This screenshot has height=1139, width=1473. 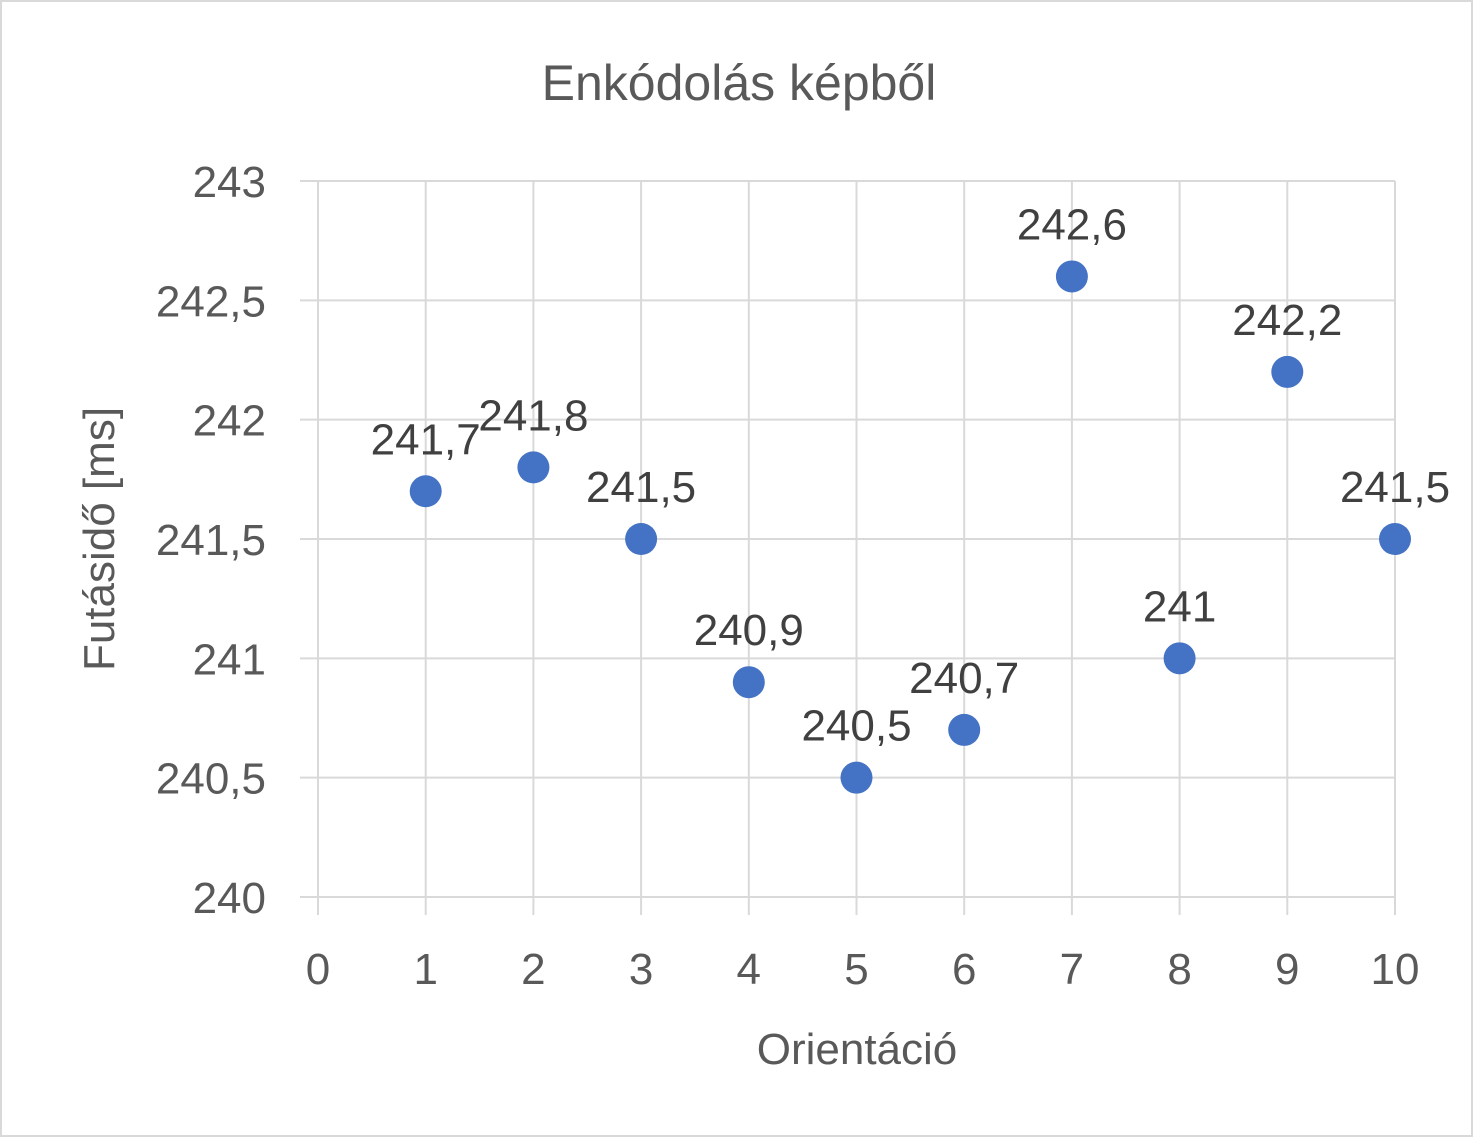 I want to click on x-tick-label: 4, so click(x=749, y=969).